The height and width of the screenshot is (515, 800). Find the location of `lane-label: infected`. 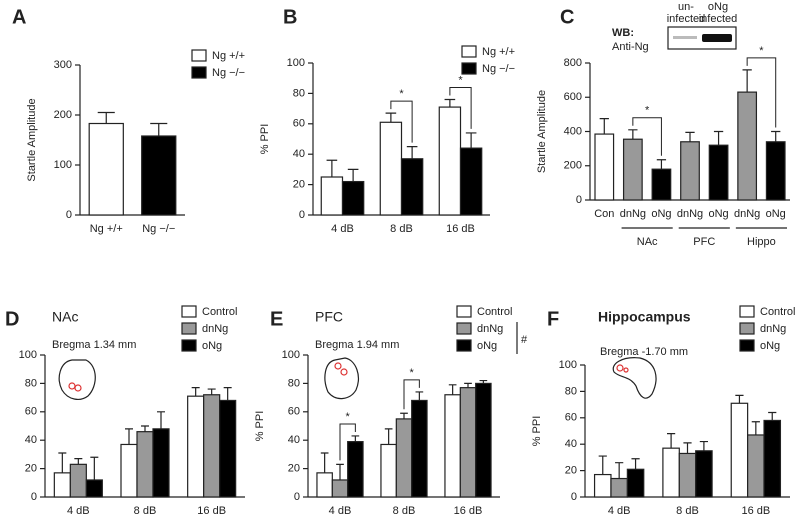

lane-label: infected is located at coordinates (686, 19).